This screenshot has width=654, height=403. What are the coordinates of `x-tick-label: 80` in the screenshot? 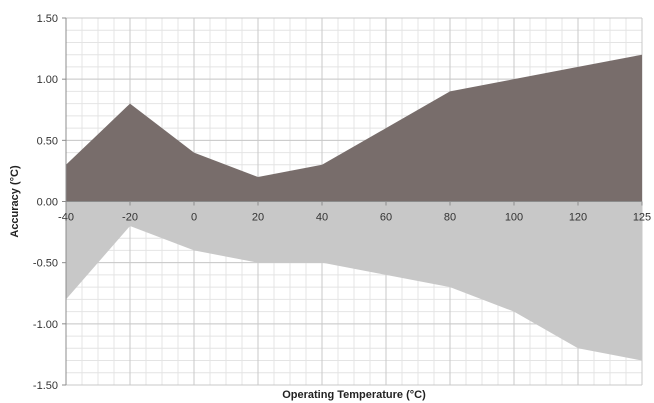 It's located at (450, 218).